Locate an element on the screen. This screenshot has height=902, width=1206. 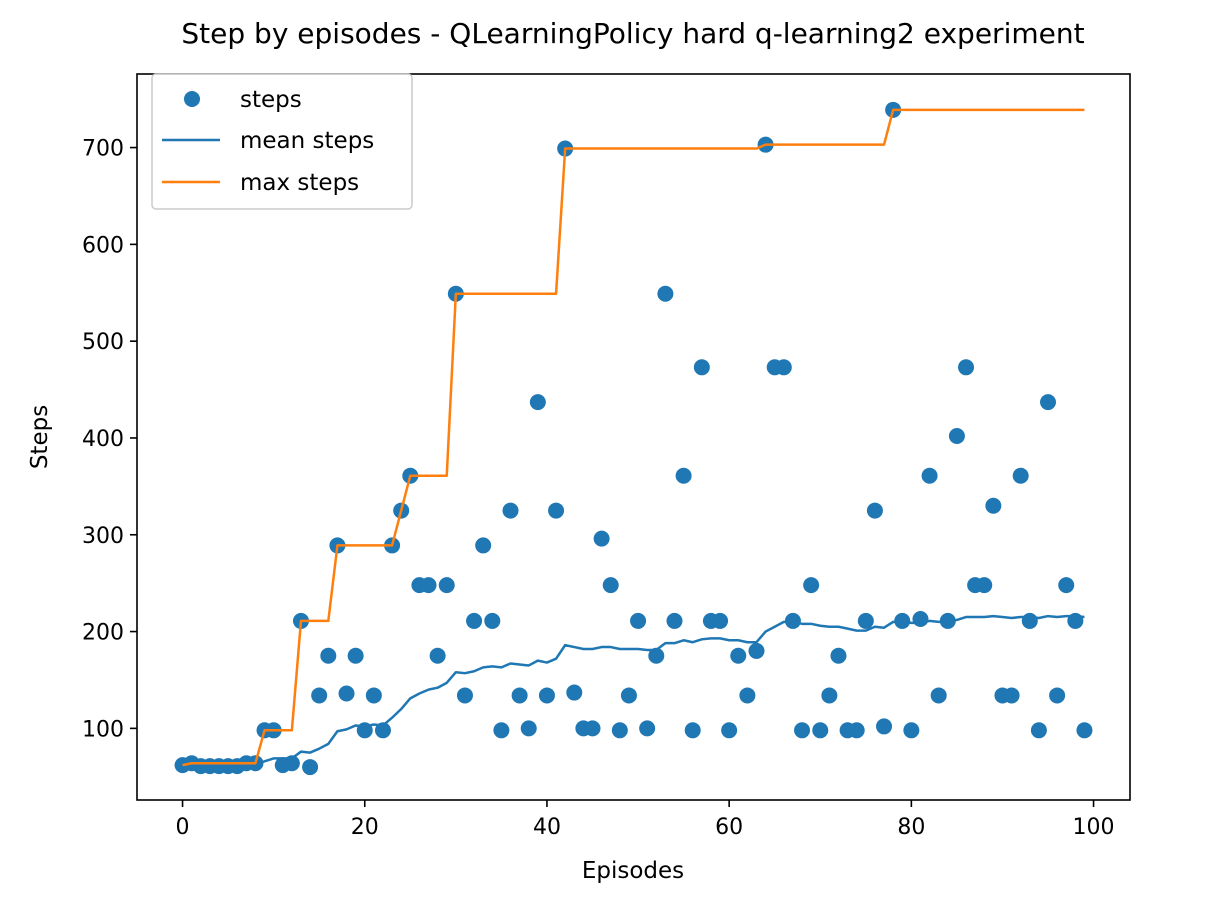
legend: steps mean steps max steps is located at coordinates (282, 141).